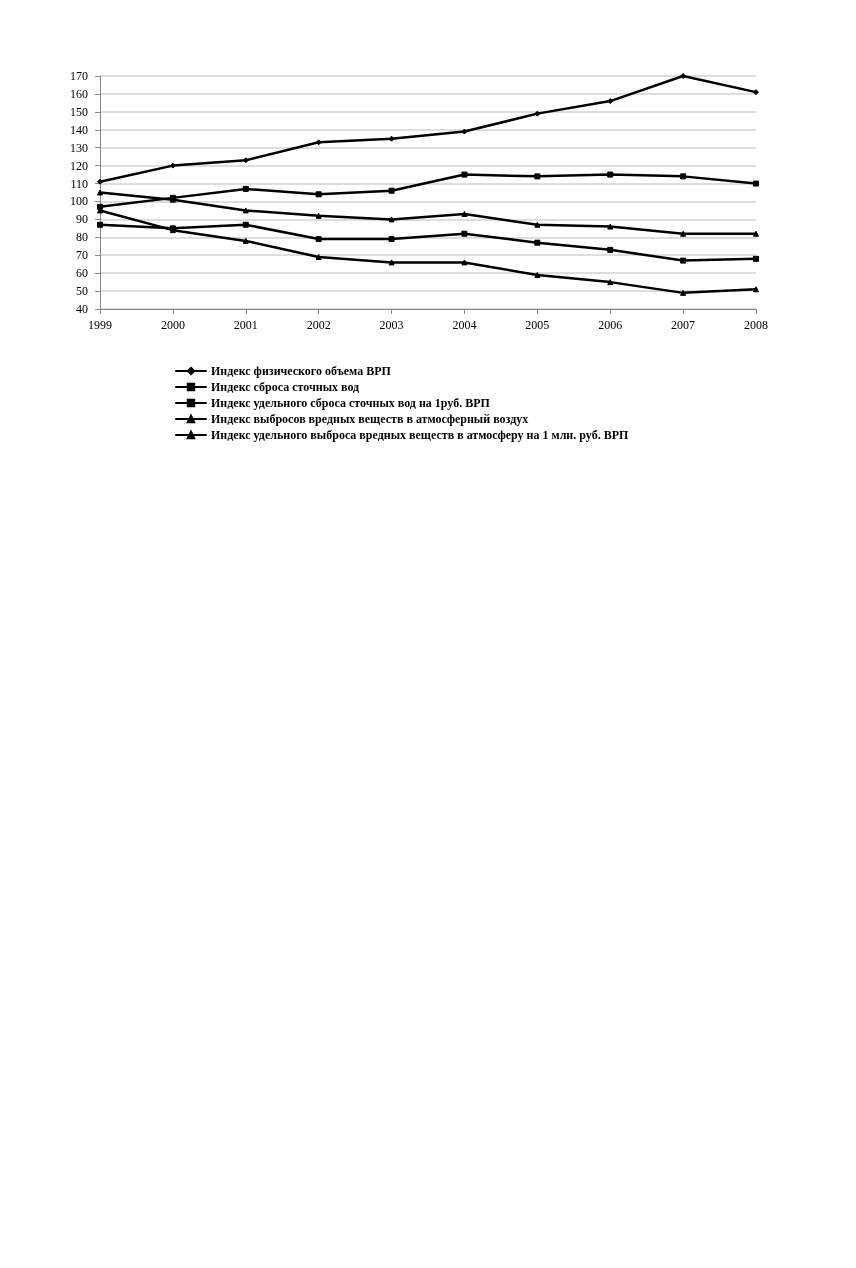  Describe the element at coordinates (318, 325) in the screenshot. I see `x-tick-label: 2002` at that location.